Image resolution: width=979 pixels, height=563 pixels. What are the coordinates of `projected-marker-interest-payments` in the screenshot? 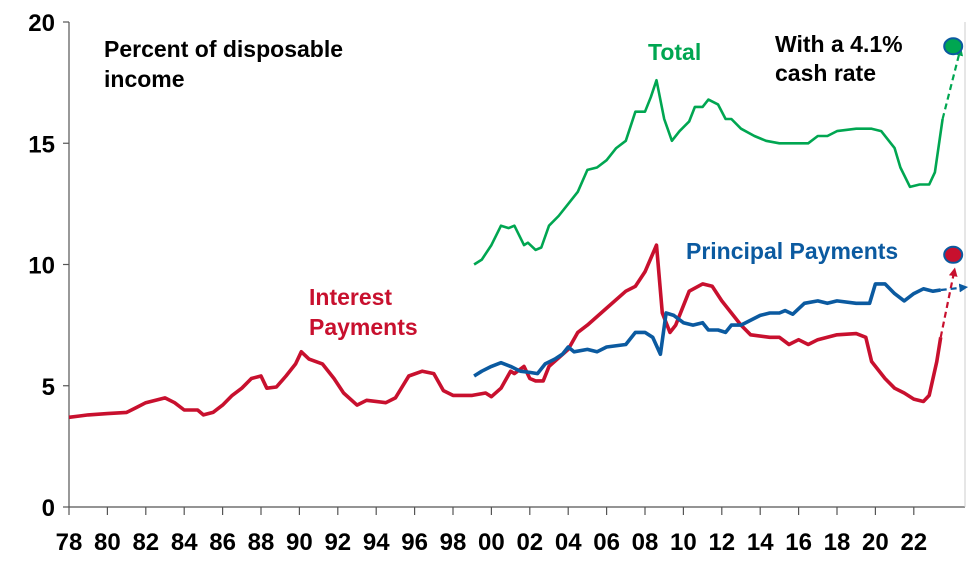 It's located at (953, 254).